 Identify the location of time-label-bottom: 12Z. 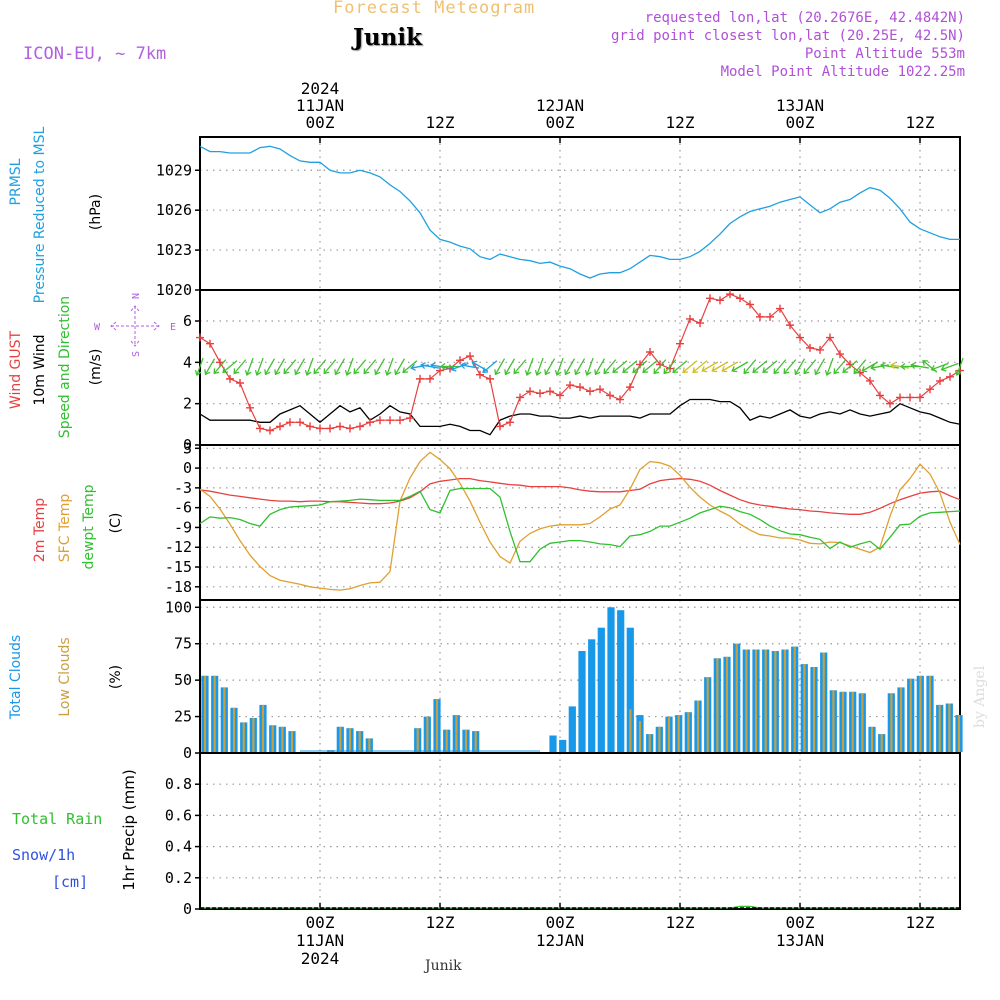
(680, 922).